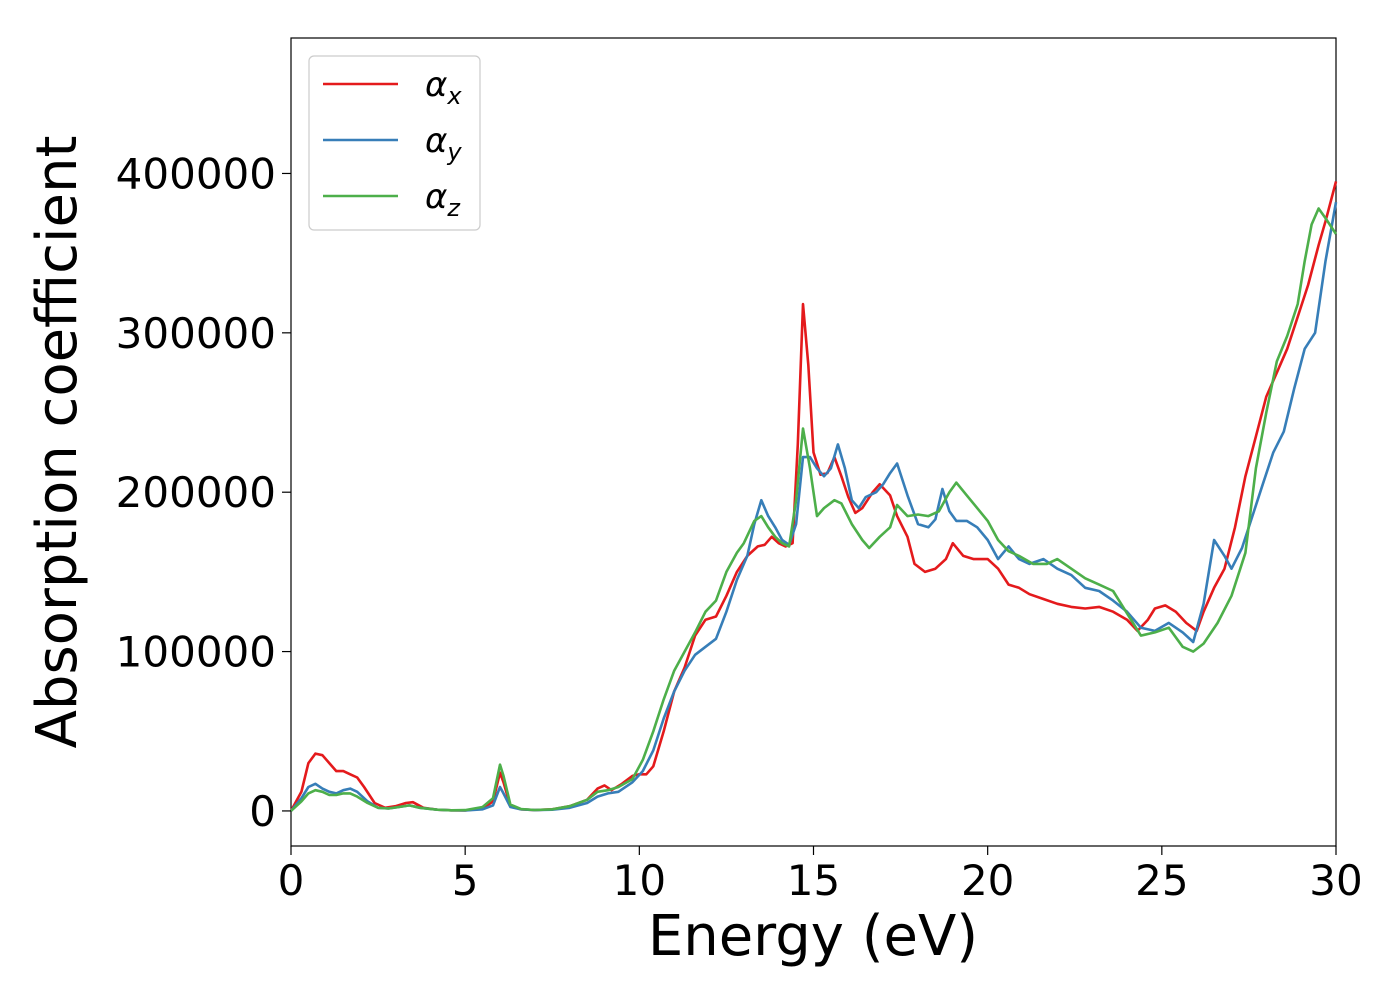  Describe the element at coordinates (196, 333) in the screenshot. I see `y-tick-label: 300000` at that location.